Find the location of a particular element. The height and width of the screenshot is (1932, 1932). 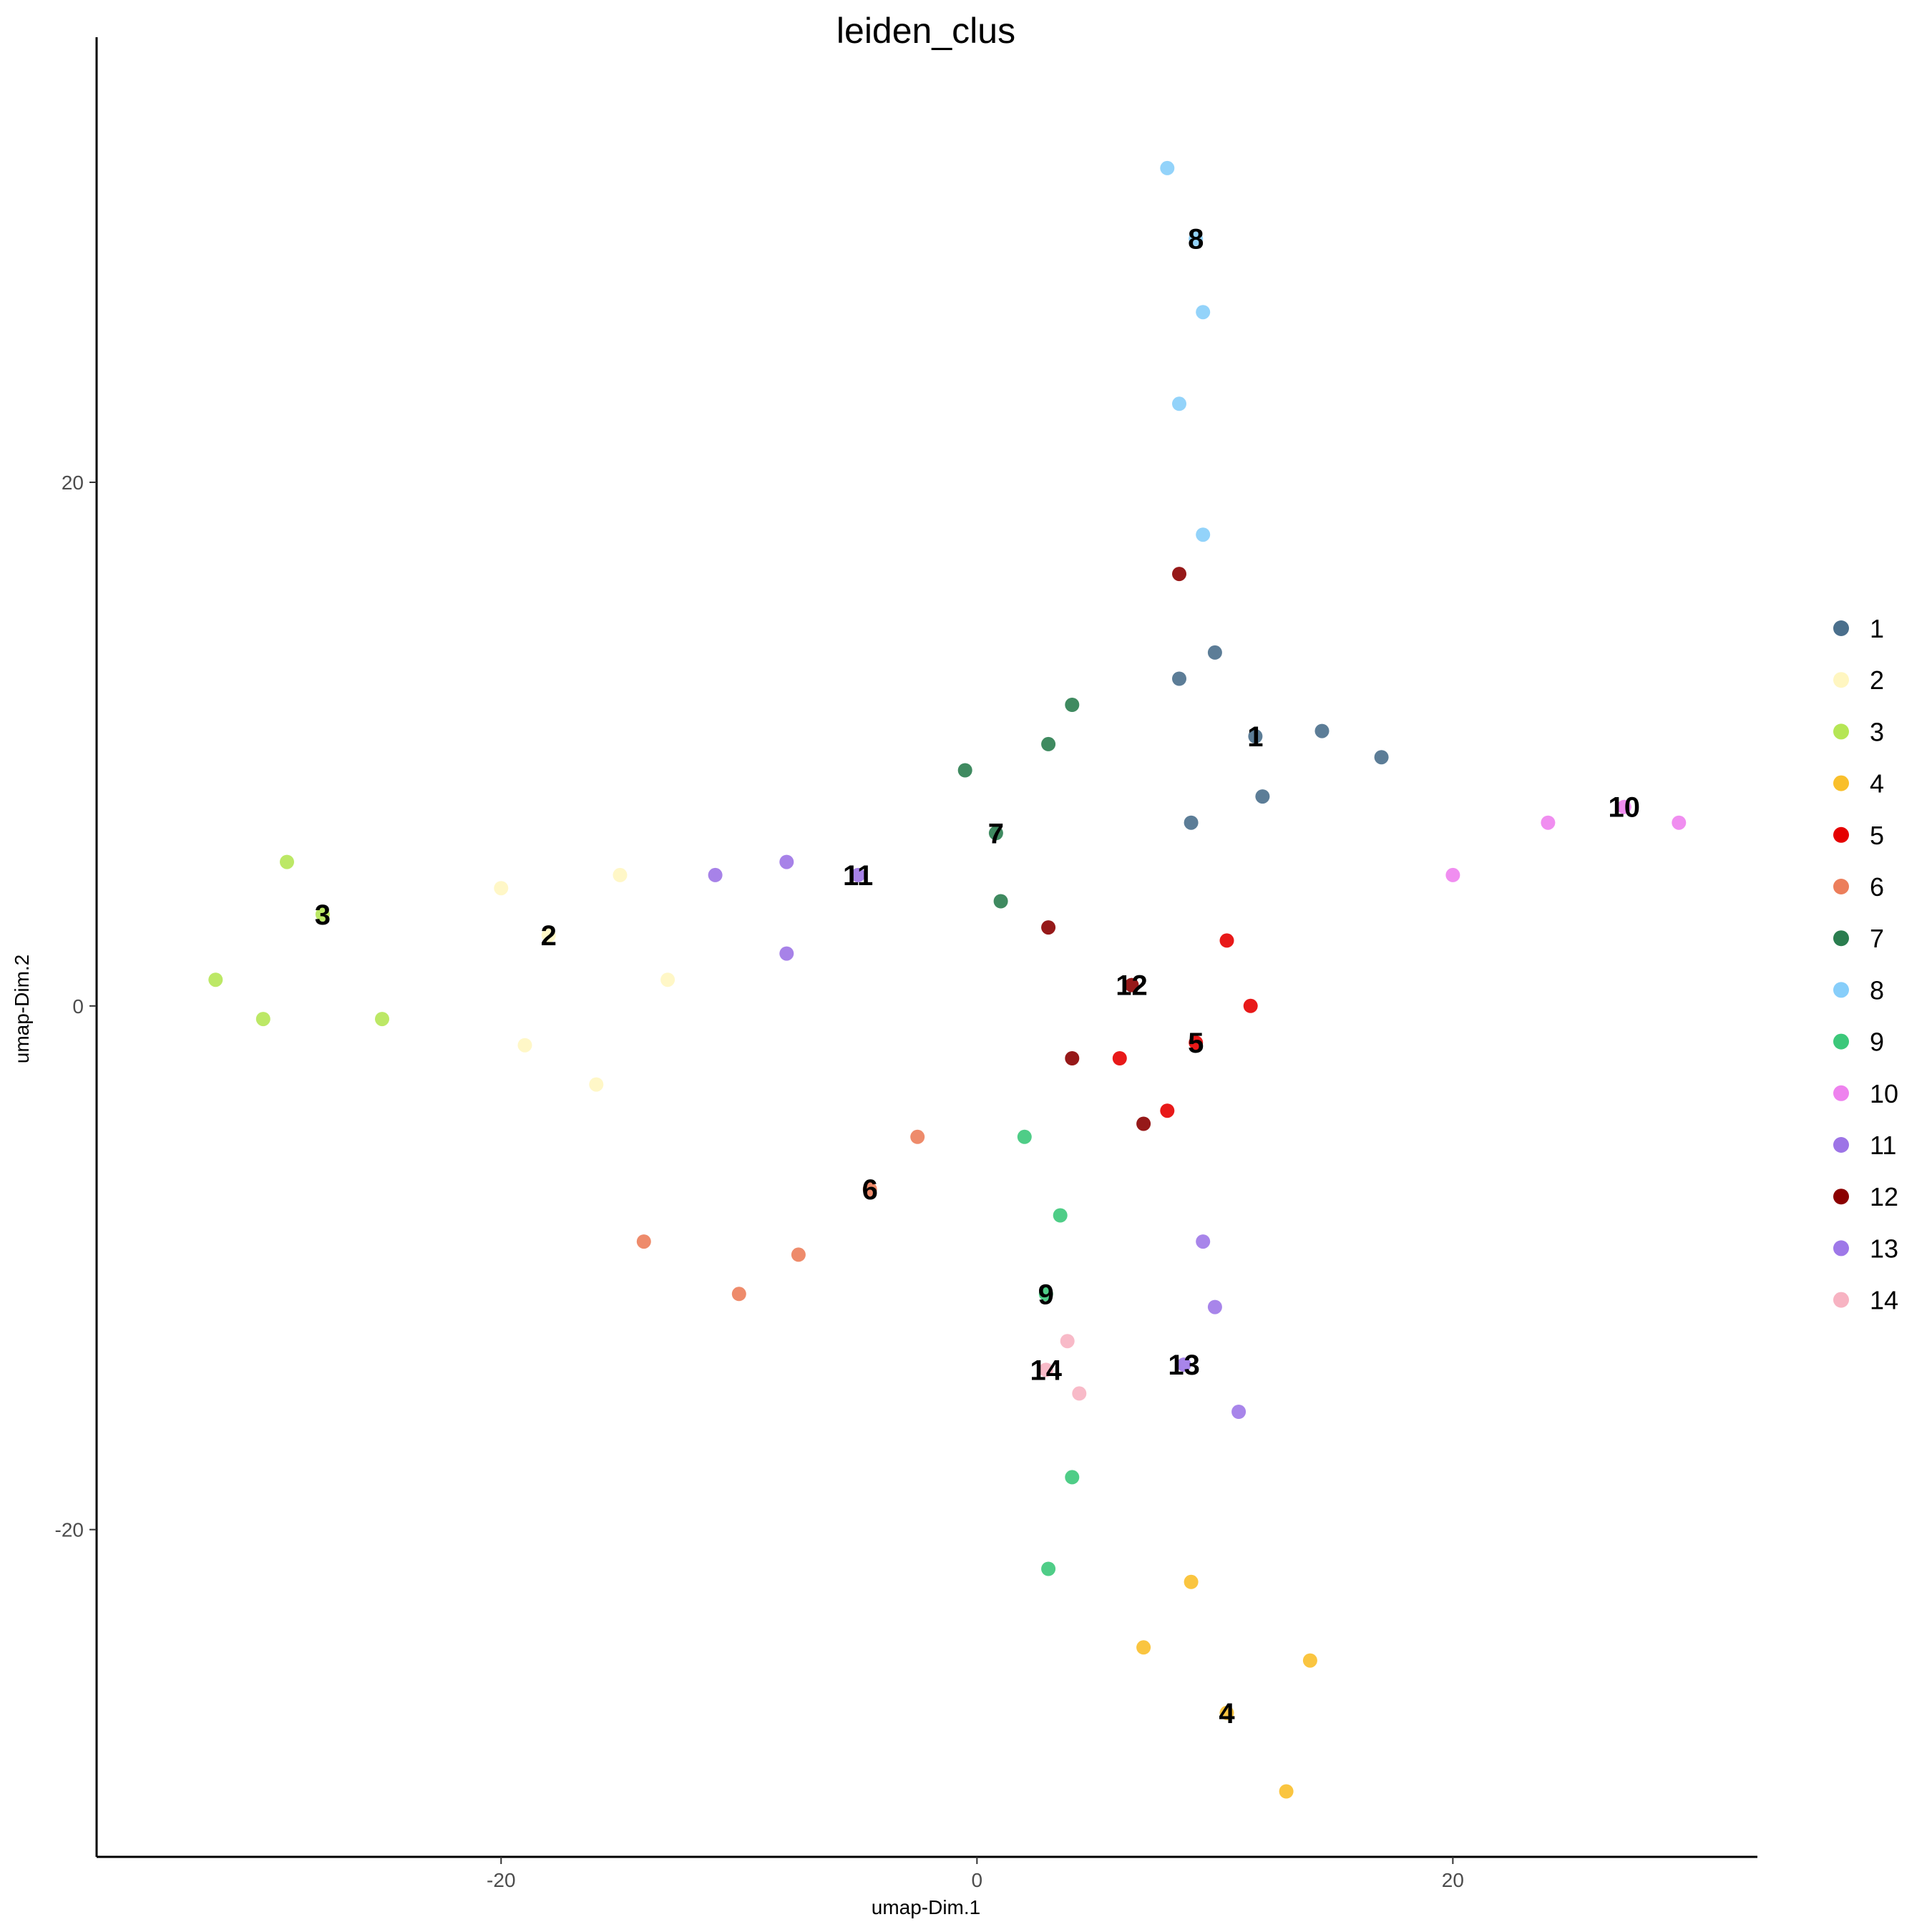

legend-label-12: 12 is located at coordinates (1884, 1196).